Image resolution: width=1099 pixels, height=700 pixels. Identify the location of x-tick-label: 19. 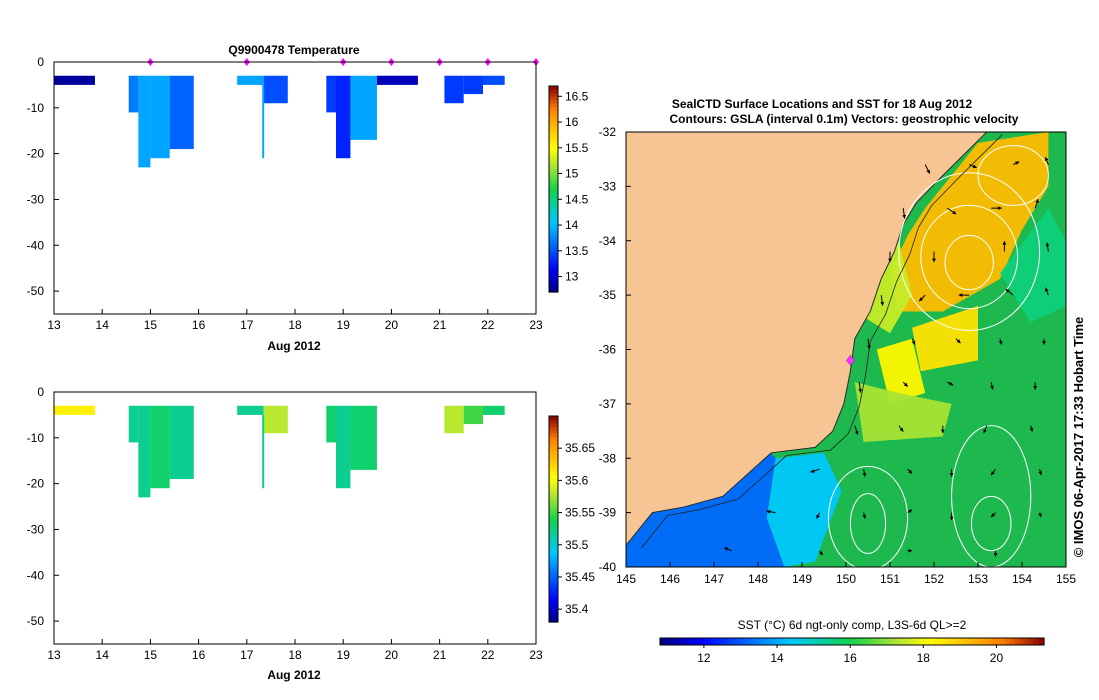
(344, 655).